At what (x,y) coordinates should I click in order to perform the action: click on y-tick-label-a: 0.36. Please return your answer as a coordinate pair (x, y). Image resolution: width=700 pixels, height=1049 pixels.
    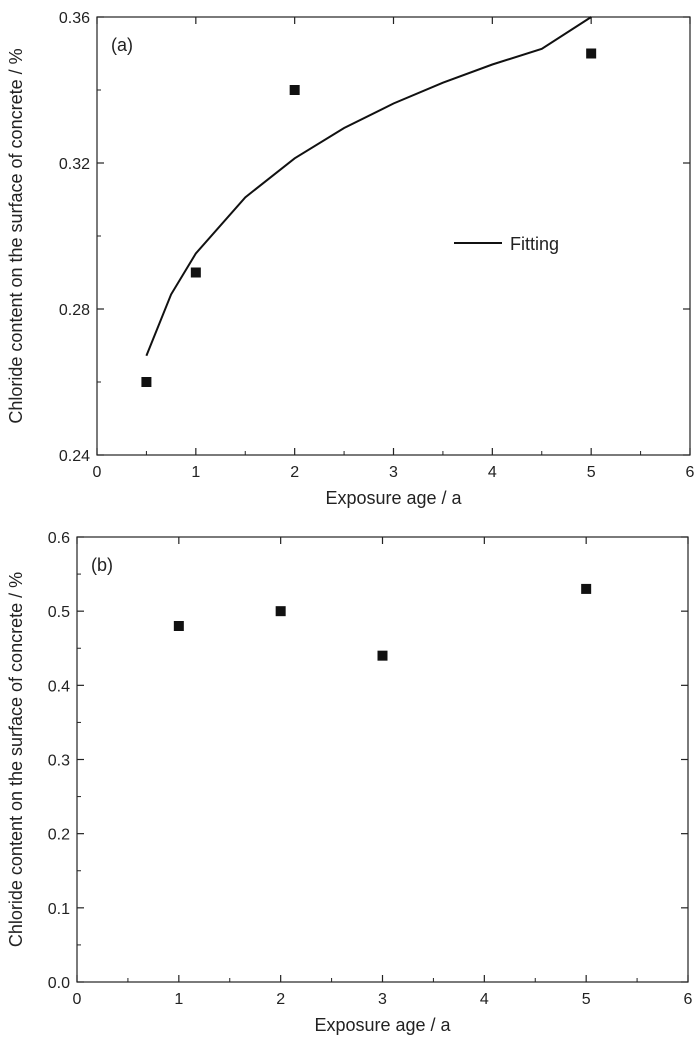
    Looking at the image, I should click on (74, 18).